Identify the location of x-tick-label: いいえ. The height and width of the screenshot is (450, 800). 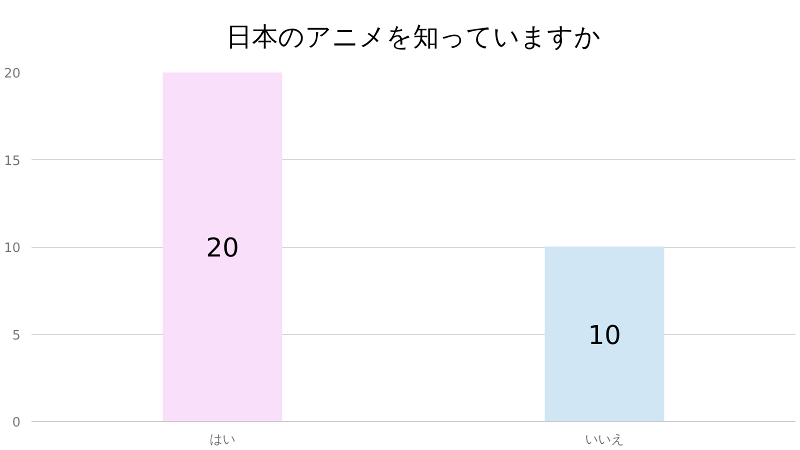
(604, 440).